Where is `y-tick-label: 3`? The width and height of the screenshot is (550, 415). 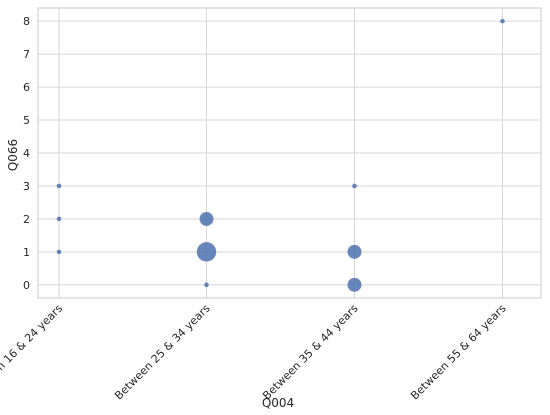 y-tick-label: 3 is located at coordinates (26, 186).